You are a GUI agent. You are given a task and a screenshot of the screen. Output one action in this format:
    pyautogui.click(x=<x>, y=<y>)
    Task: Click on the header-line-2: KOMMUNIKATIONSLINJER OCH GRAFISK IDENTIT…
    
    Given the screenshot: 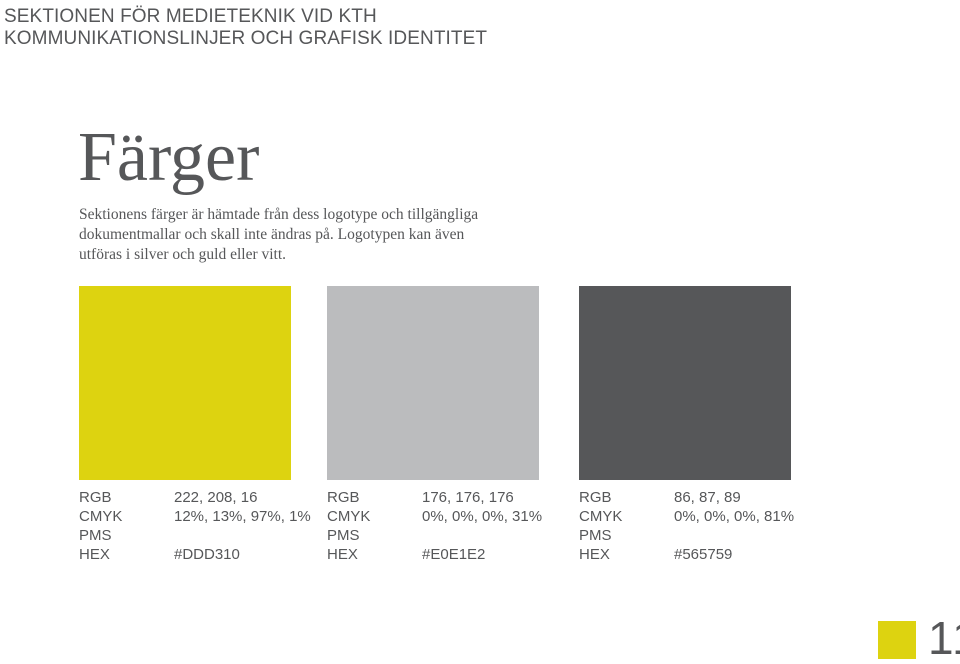 What is the action you would take?
    pyautogui.click(x=246, y=38)
    